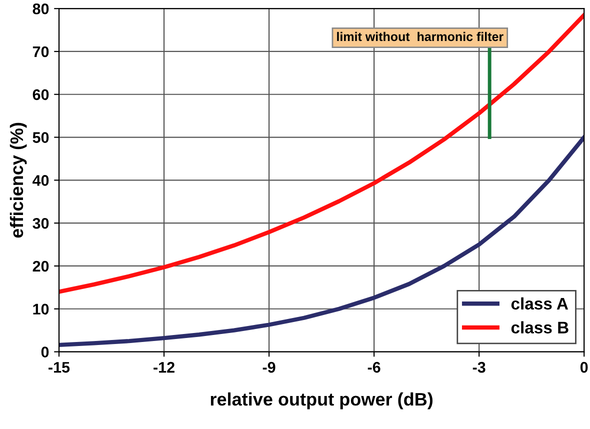  Describe the element at coordinates (40, 180) in the screenshot. I see `y-tick-label: 40` at that location.